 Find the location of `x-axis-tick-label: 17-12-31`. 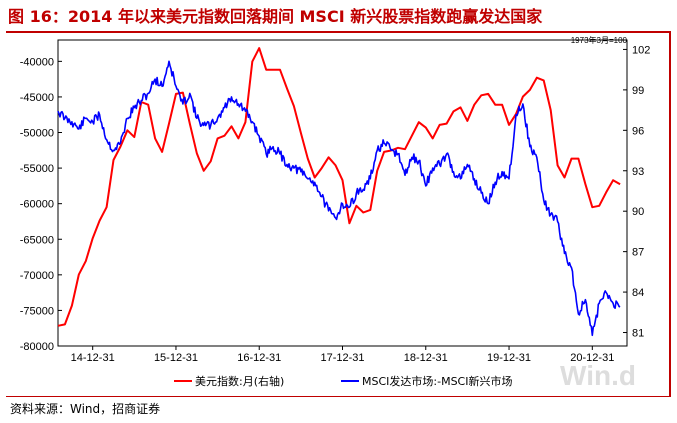

x-axis-tick-label: 17-12-31 is located at coordinates (342, 358).